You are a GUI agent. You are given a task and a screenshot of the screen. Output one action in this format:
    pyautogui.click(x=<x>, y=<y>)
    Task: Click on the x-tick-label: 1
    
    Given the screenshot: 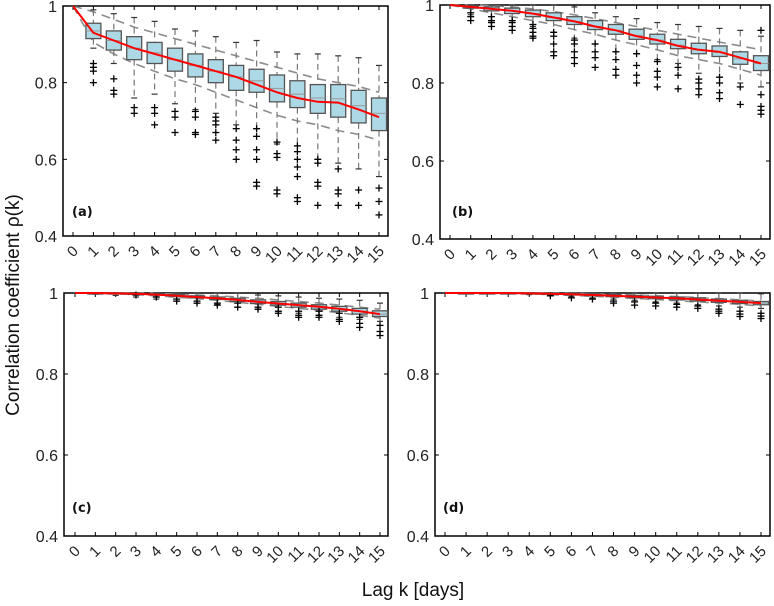 What is the action you would take?
    pyautogui.click(x=471, y=255)
    